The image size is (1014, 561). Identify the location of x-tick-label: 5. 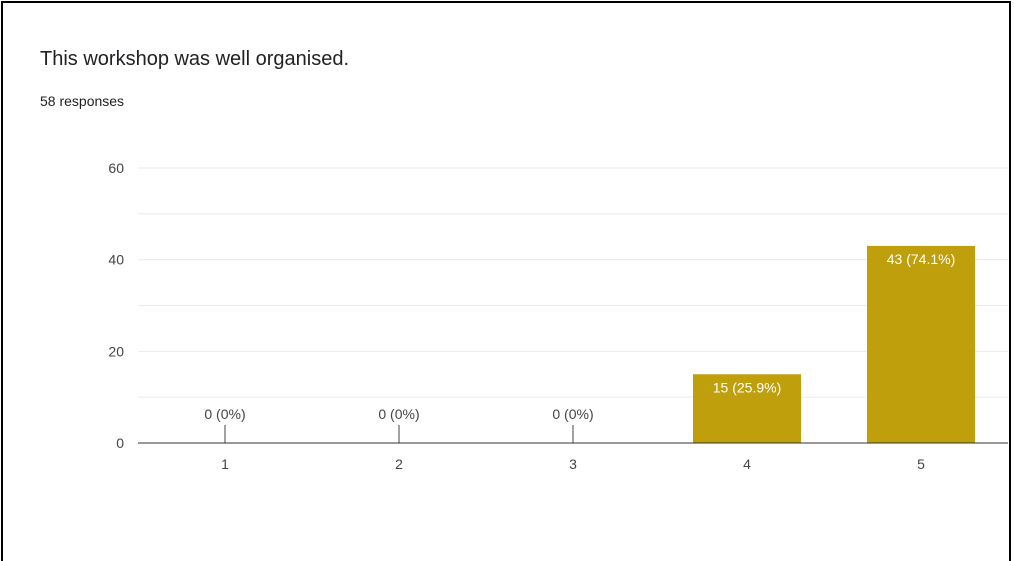
(921, 464).